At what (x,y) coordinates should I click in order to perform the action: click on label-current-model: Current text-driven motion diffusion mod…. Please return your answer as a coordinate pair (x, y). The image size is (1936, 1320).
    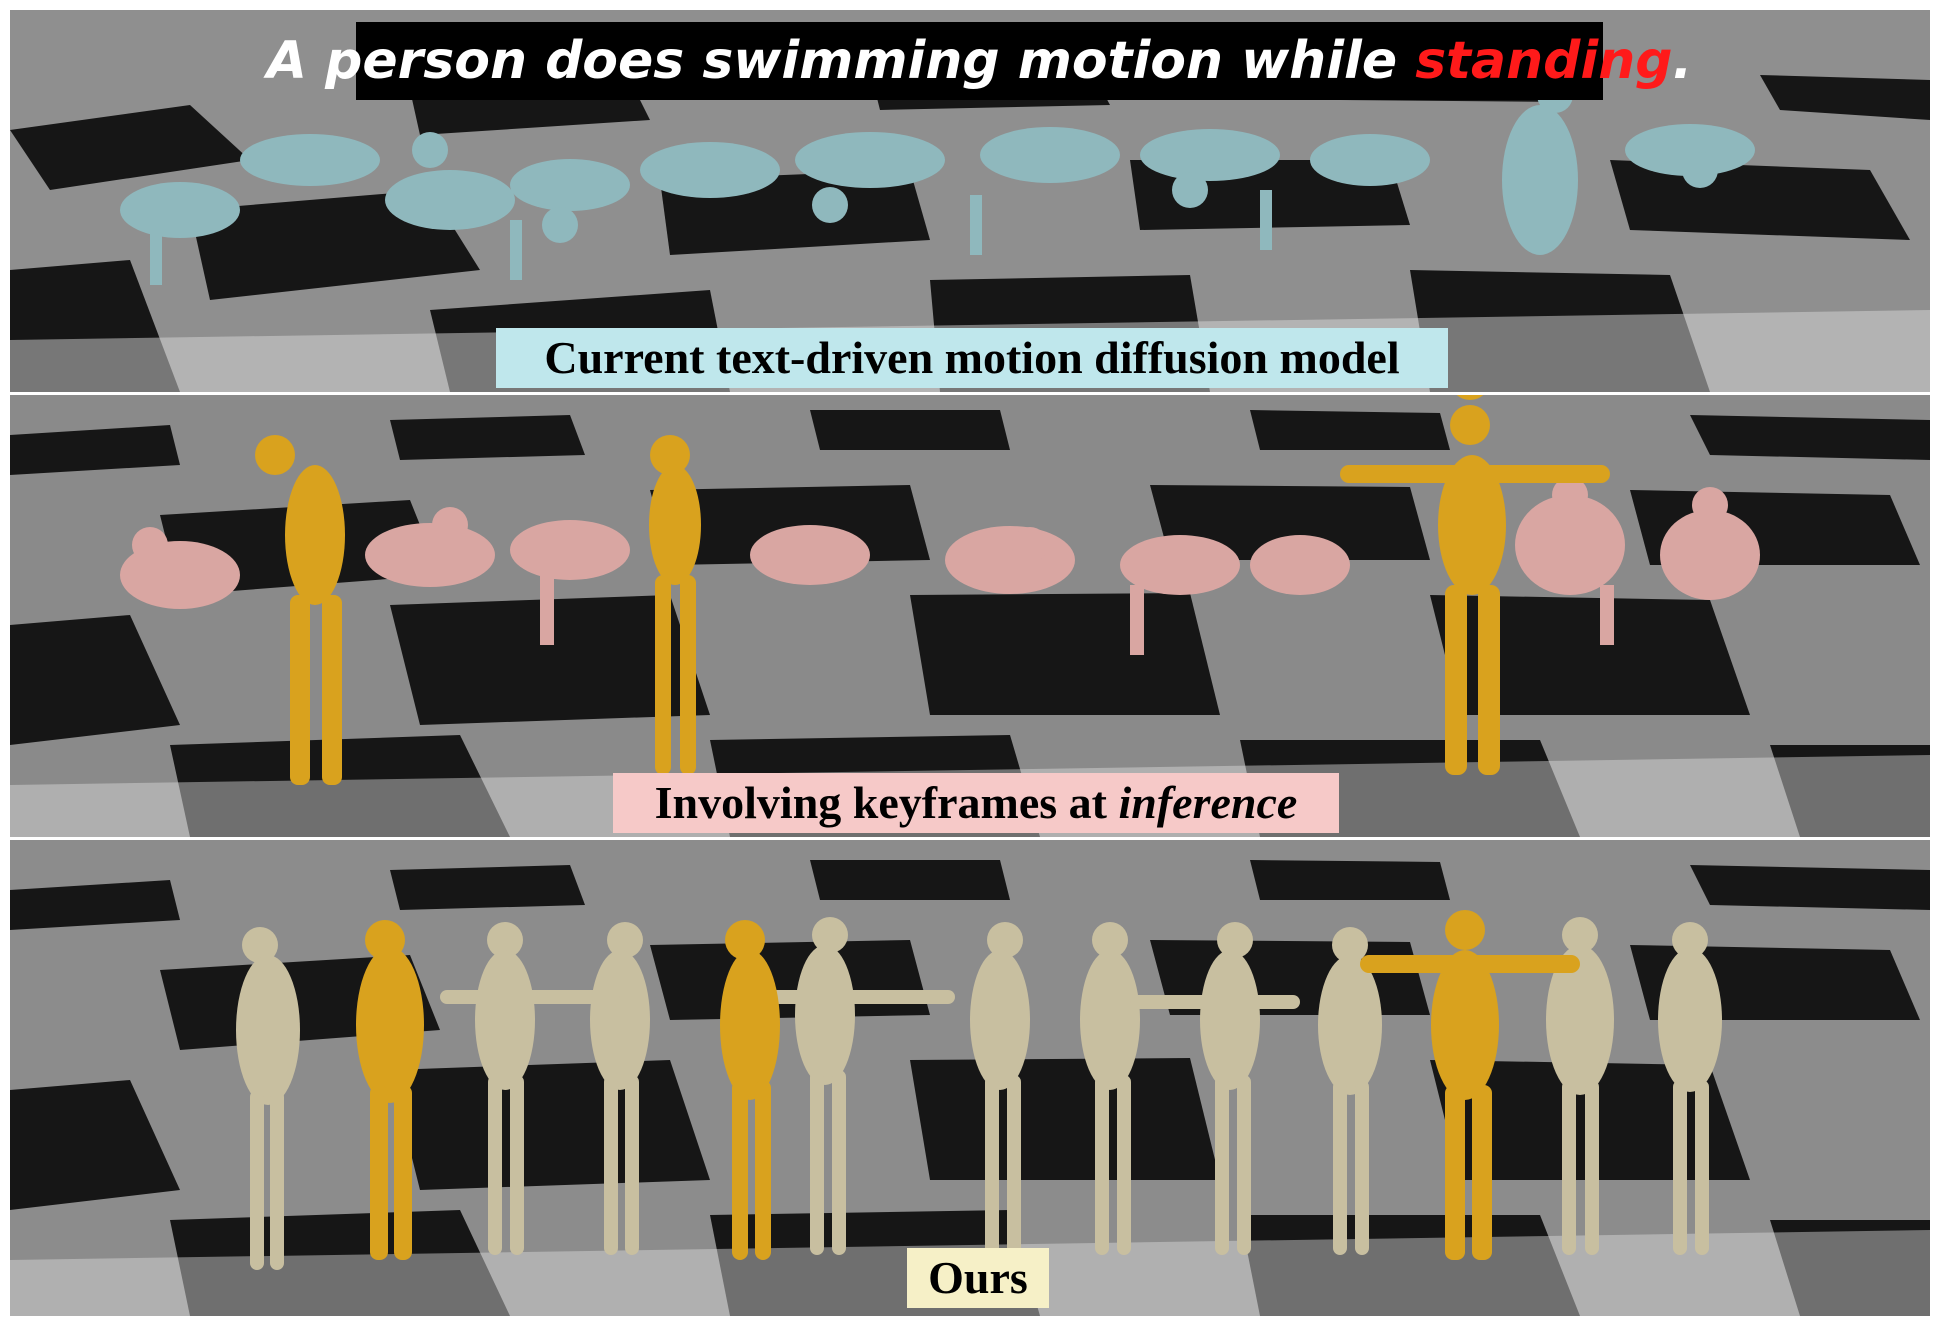
    Looking at the image, I should click on (972, 358).